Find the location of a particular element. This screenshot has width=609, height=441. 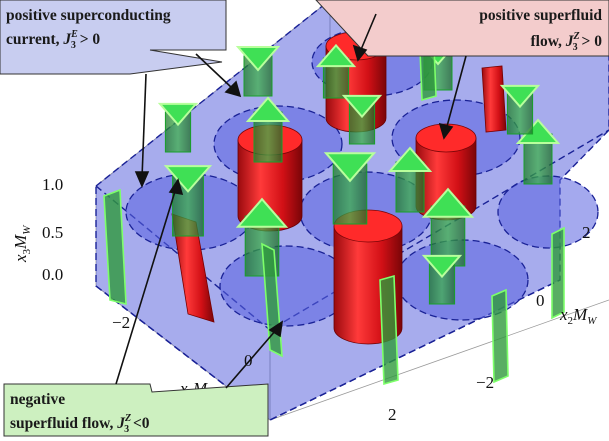

callout-superfluid-positive: positive superfluid flow, JZ 3 > 0 is located at coordinates (462, 28).